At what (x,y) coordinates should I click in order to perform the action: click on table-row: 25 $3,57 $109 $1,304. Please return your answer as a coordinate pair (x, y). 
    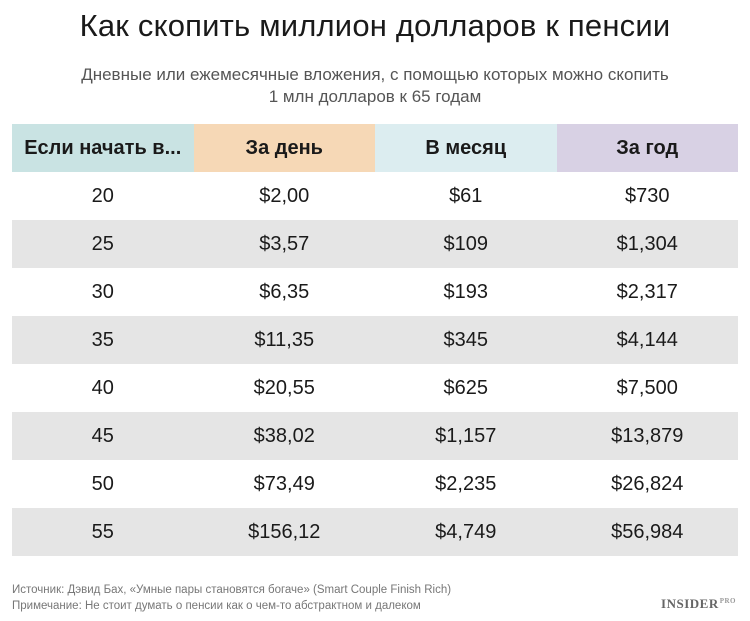
    Looking at the image, I should click on (375, 244).